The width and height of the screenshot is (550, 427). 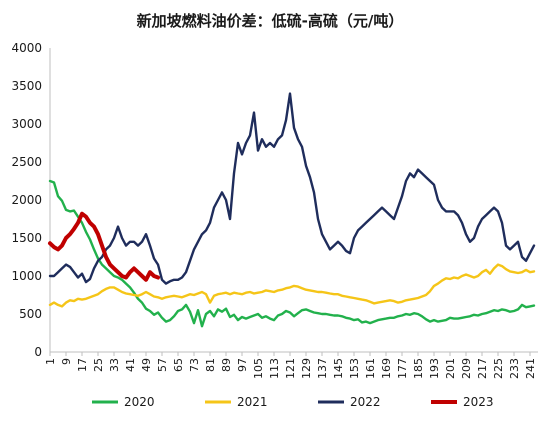 What do you see at coordinates (482, 368) in the screenshot?
I see `x-tick-label: 217` at bounding box center [482, 368].